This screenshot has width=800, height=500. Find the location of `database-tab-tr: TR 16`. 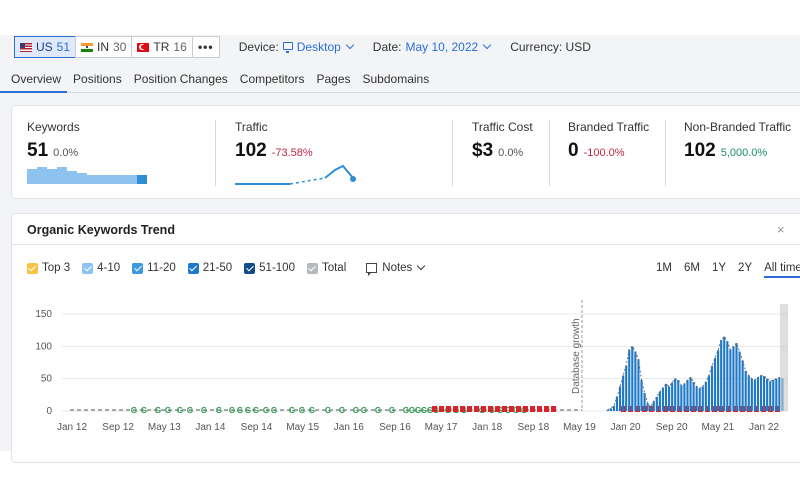

database-tab-tr: TR 16 is located at coordinates (162, 47).